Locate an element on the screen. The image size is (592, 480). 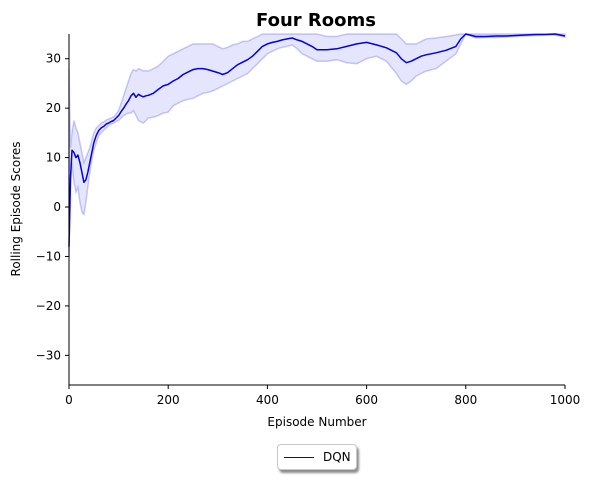
legend-label-dqn: DQN is located at coordinates (337, 457).